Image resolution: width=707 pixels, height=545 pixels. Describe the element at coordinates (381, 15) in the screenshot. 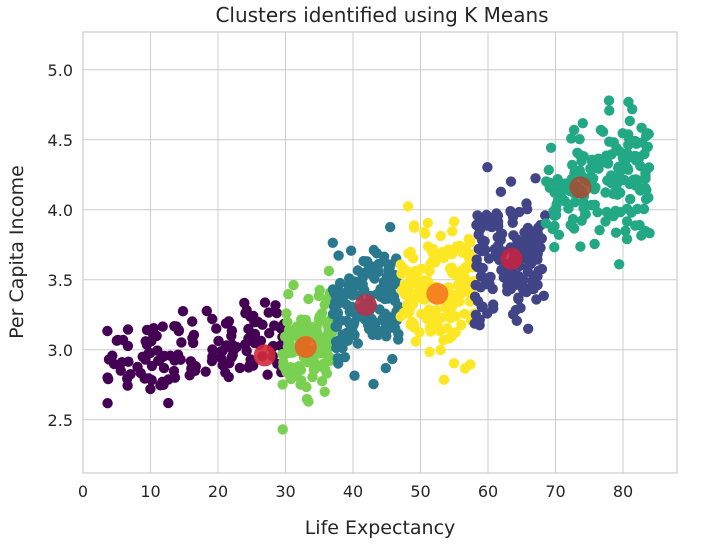

I see `chart-title: Clusters identified using K Means` at that location.